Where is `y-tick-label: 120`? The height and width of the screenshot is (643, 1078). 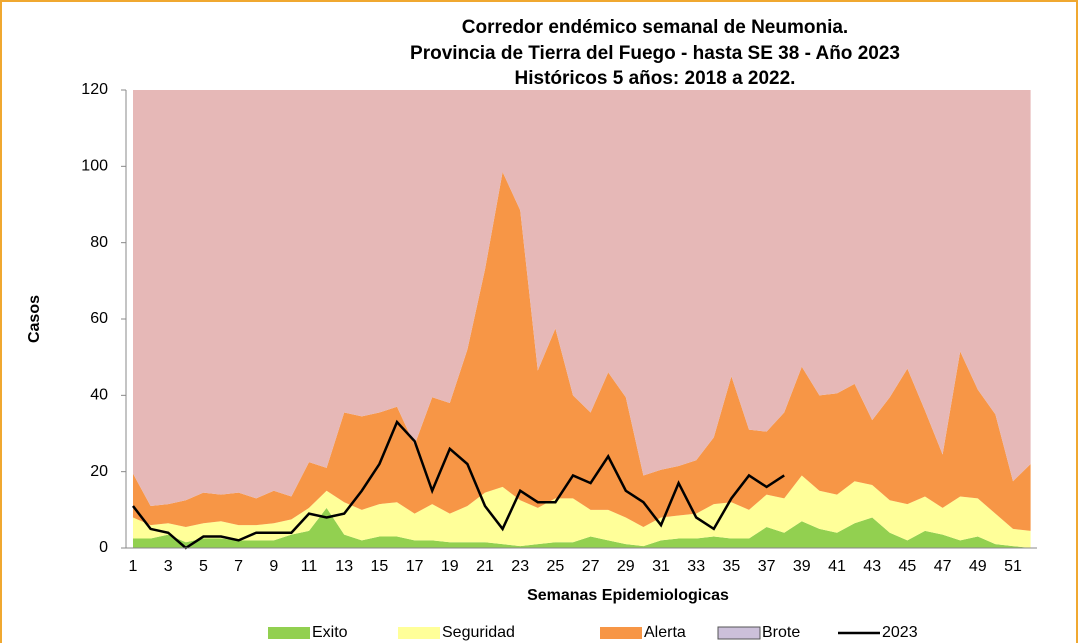
y-tick-label: 120 is located at coordinates (94, 89).